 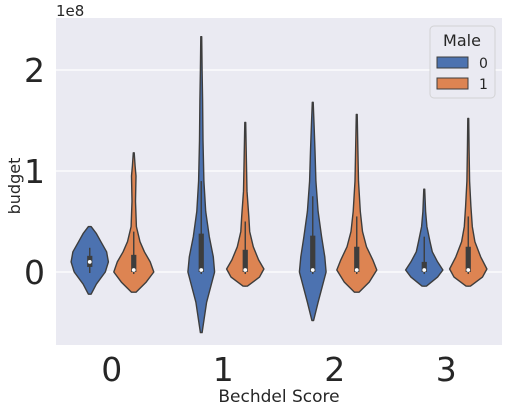 What do you see at coordinates (14, 186) in the screenshot?
I see `y-axis-label: budget` at bounding box center [14, 186].